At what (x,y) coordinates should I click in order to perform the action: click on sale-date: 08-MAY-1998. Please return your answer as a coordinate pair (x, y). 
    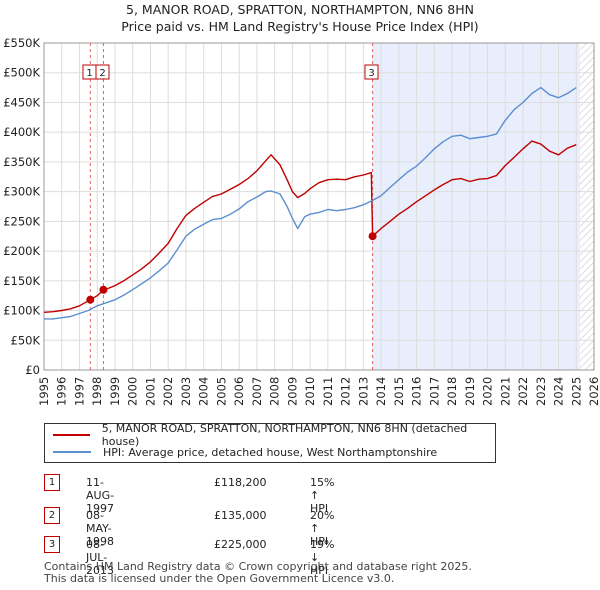
    Looking at the image, I should click on (100, 528).